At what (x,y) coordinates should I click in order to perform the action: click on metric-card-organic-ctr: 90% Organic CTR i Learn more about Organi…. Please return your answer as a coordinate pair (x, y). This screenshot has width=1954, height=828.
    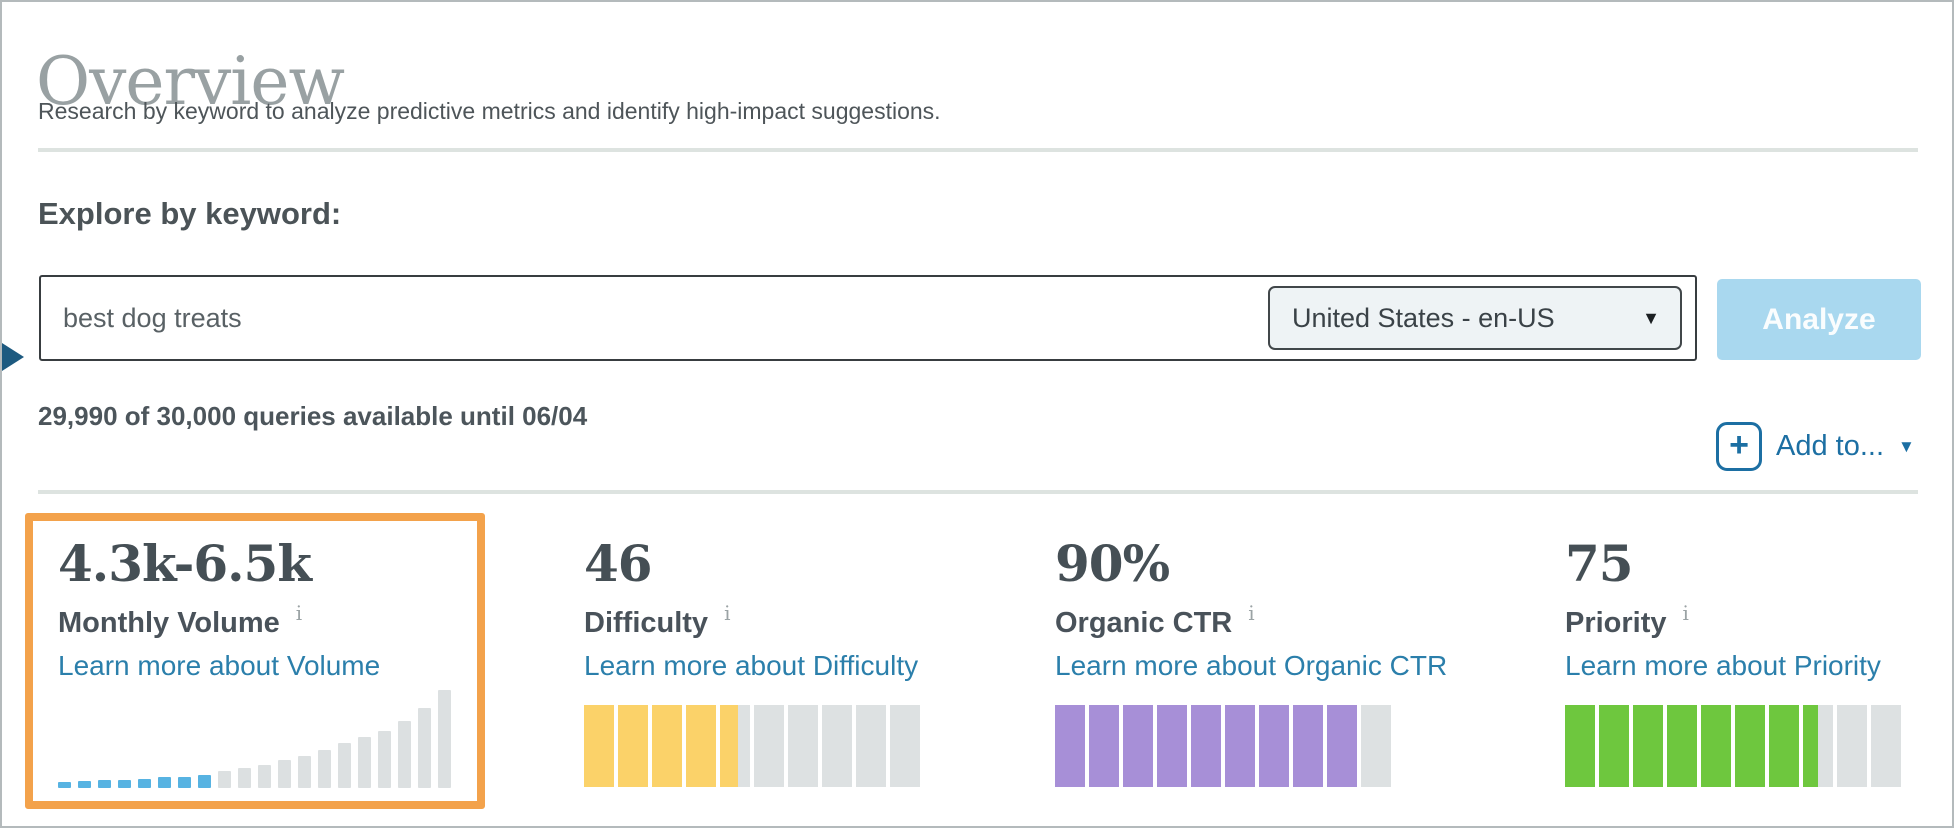
    Looking at the image, I should click on (1251, 661).